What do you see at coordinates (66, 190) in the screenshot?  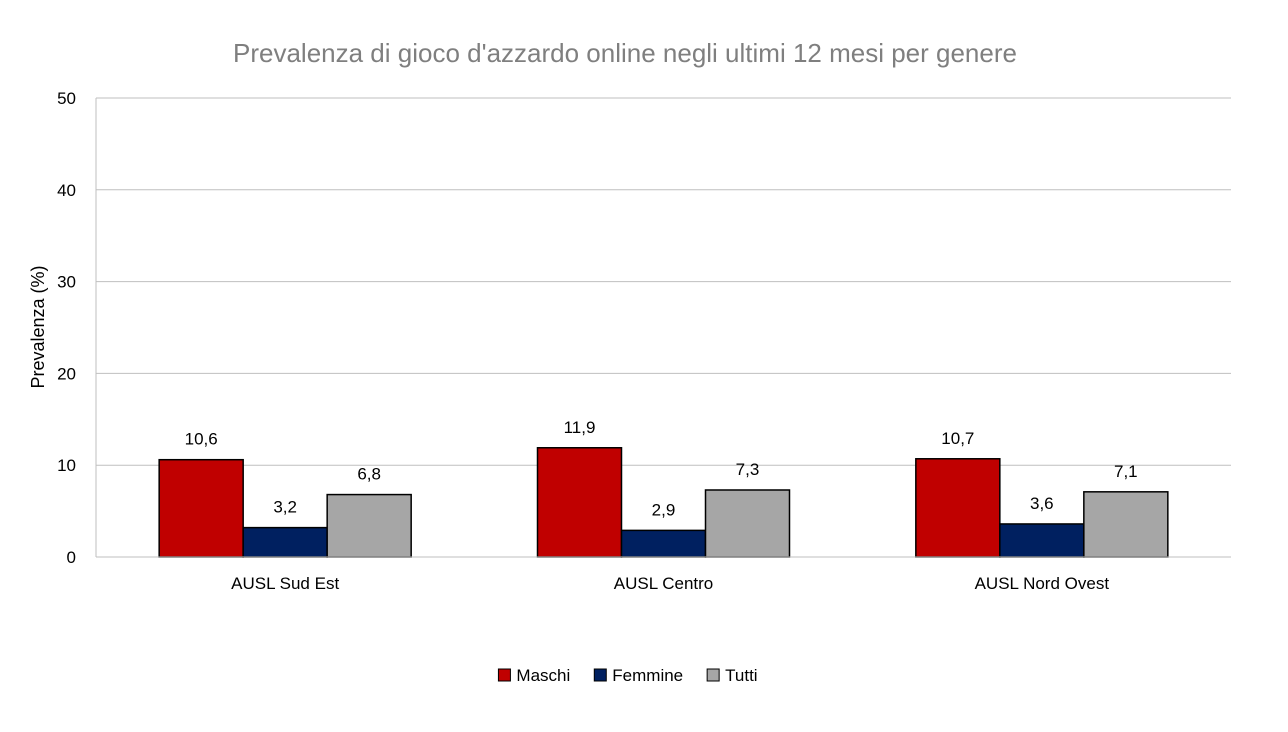 I see `y-tick-label: 40` at bounding box center [66, 190].